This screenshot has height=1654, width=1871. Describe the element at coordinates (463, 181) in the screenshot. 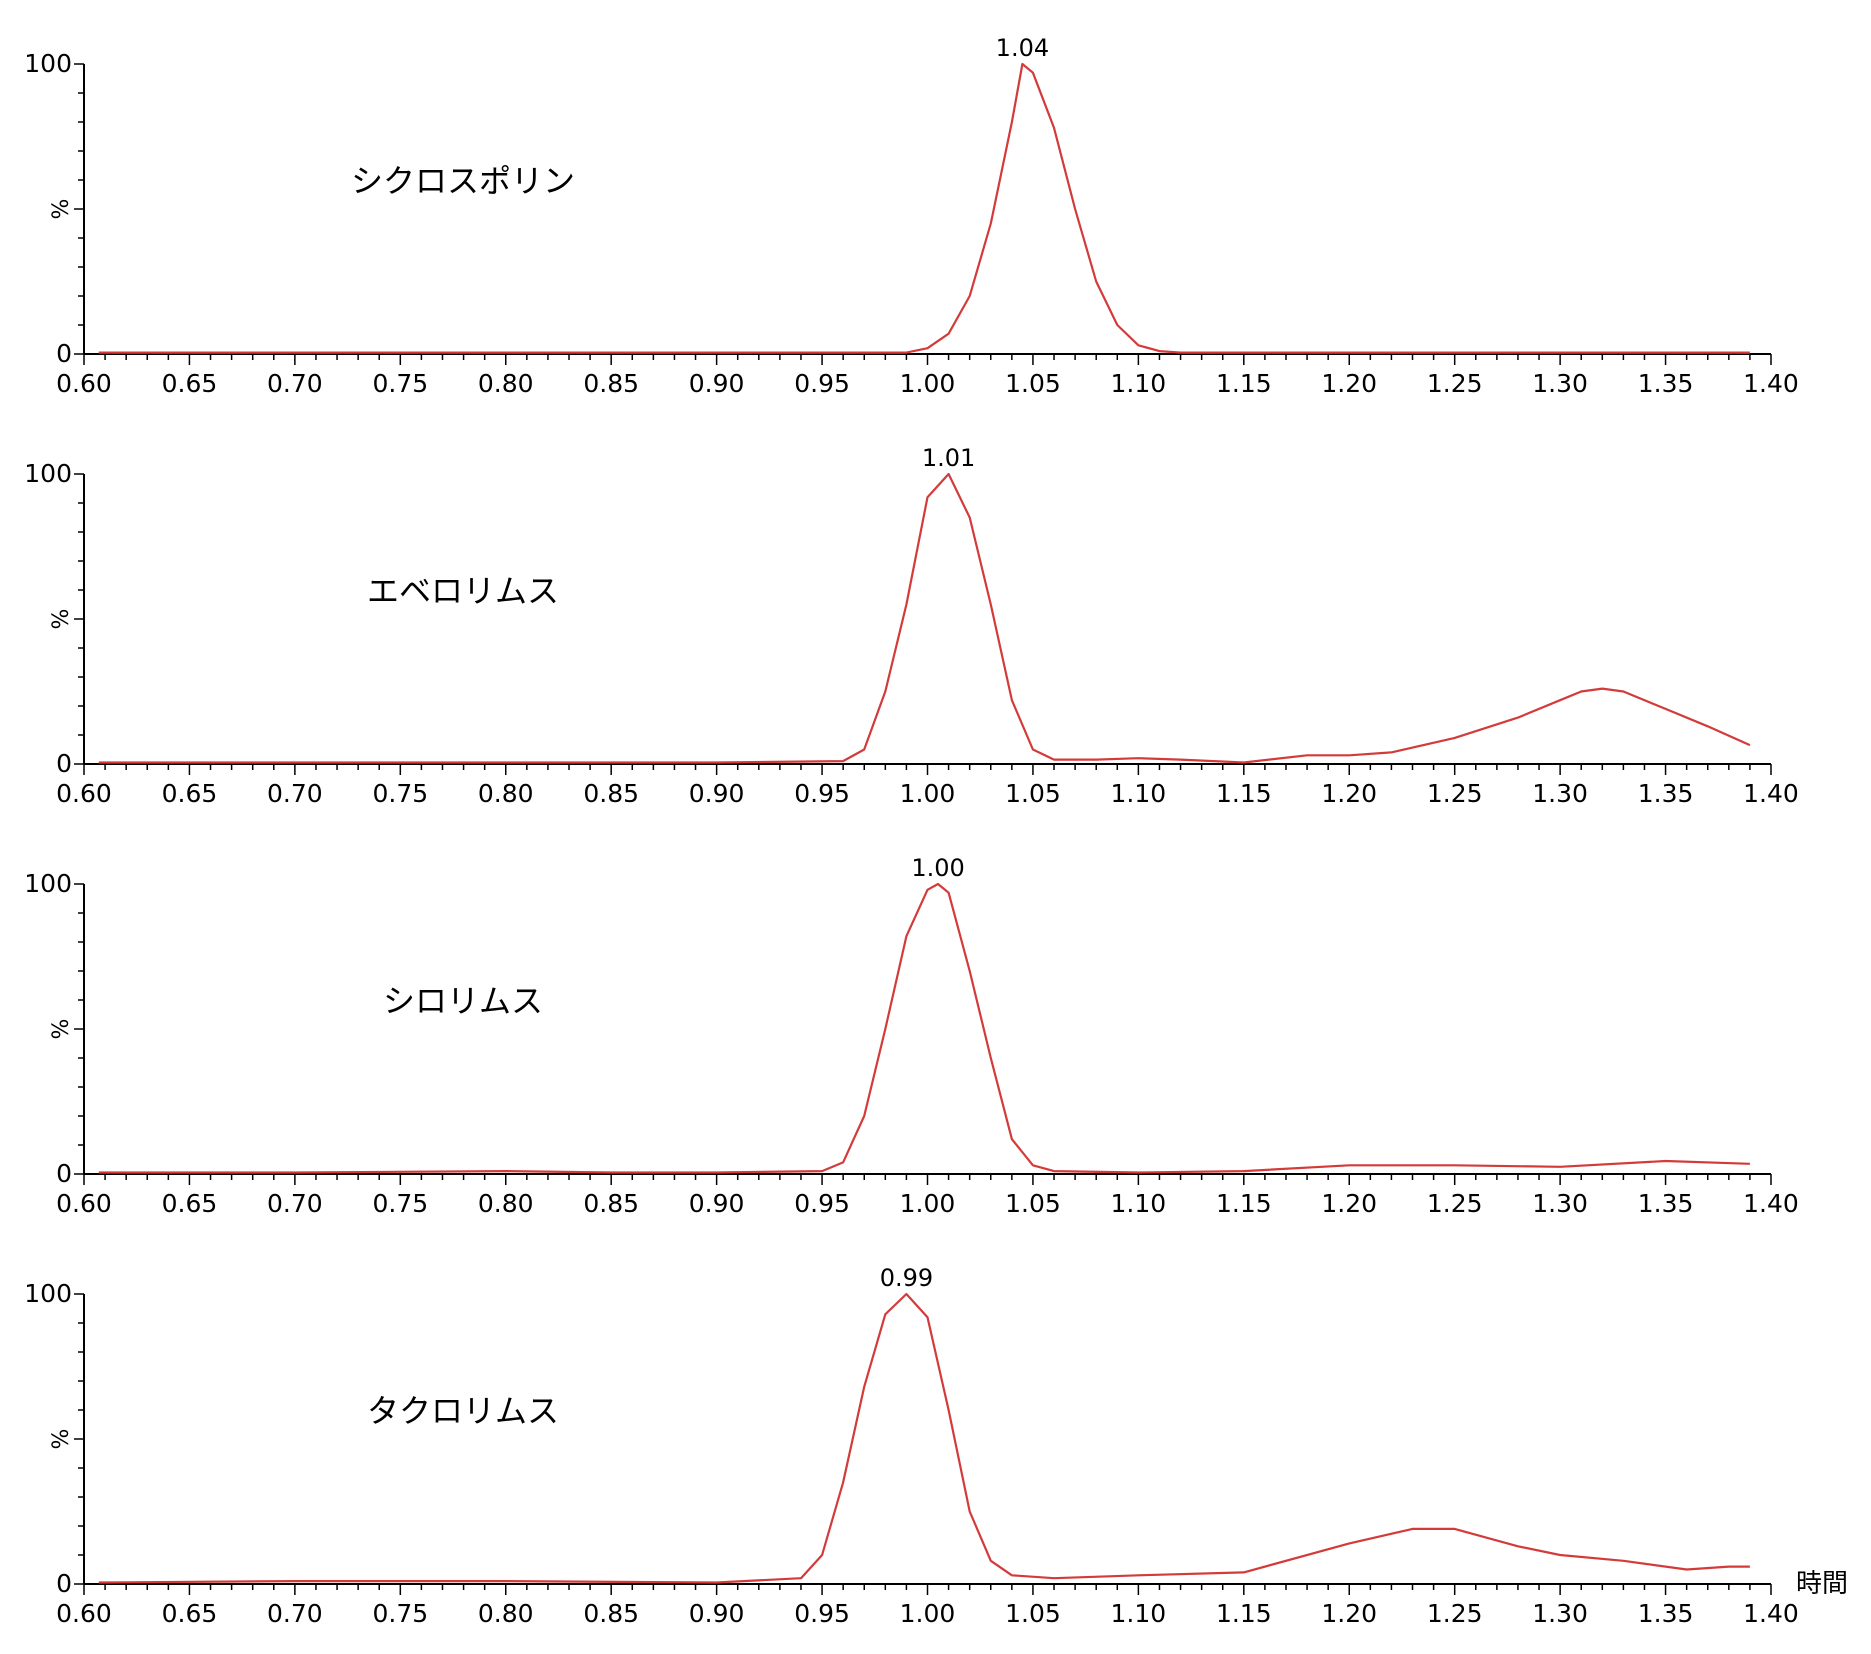

I see `compound-name-label: シクロスポリン` at that location.